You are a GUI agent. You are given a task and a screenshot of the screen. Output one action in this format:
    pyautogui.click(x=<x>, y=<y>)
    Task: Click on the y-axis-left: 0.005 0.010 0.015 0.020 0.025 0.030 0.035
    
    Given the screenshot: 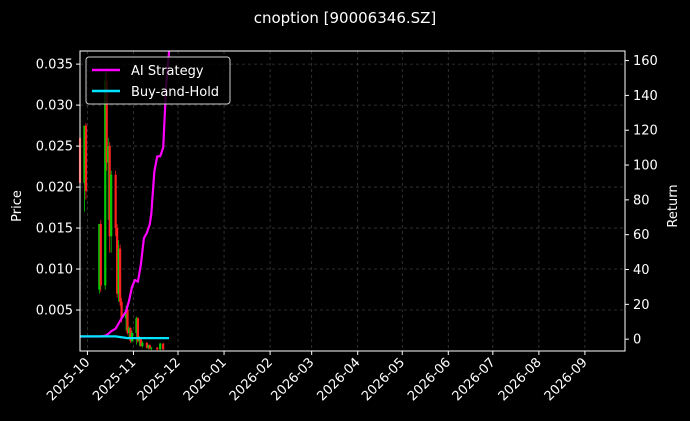 What is the action you would take?
    pyautogui.click(x=58, y=188)
    